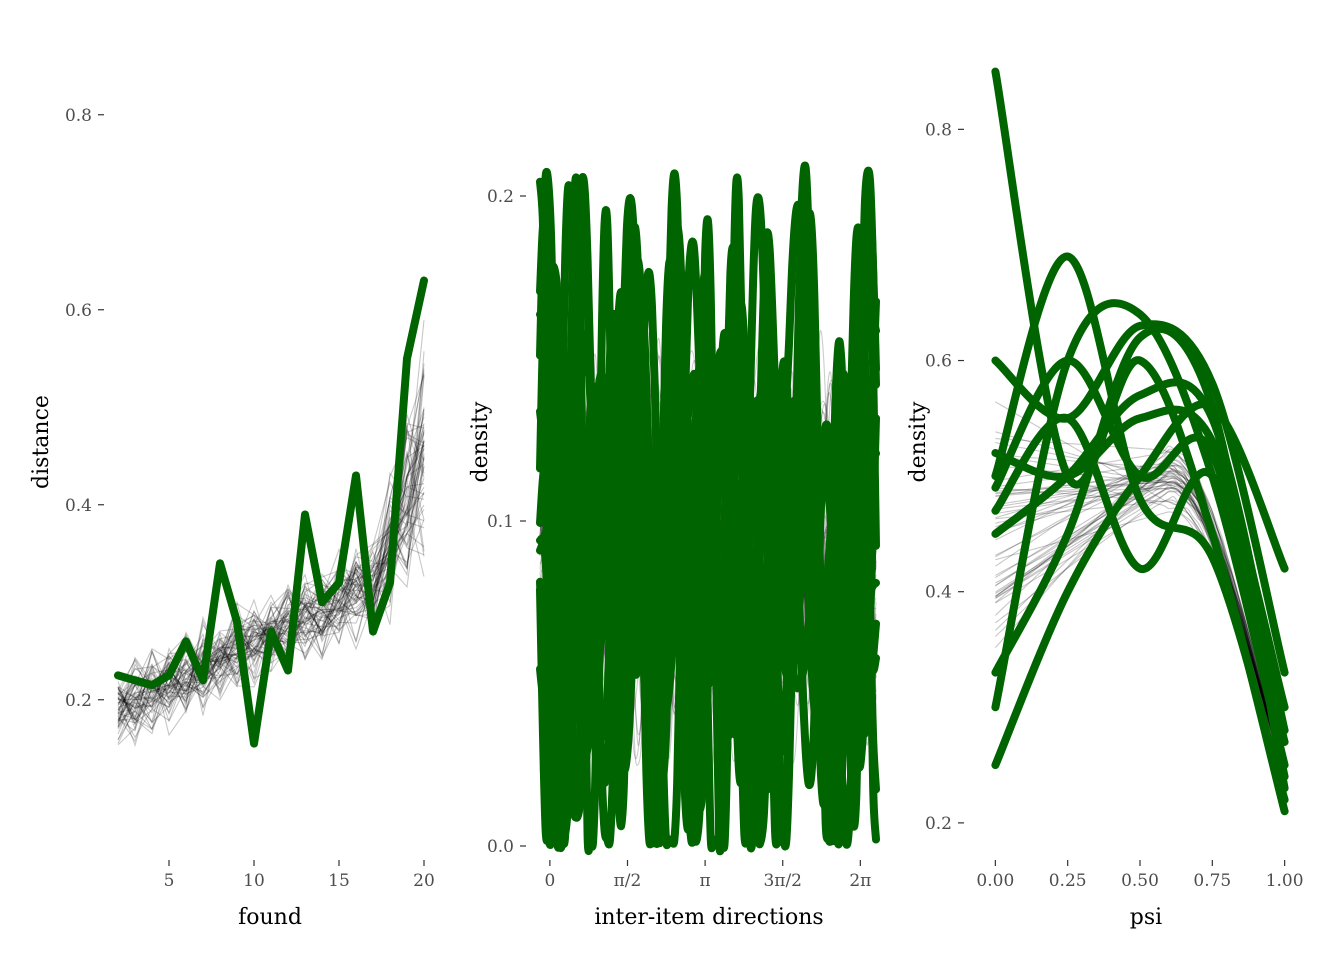  Describe the element at coordinates (254, 881) in the screenshot. I see `x-tick-label: 10` at that location.